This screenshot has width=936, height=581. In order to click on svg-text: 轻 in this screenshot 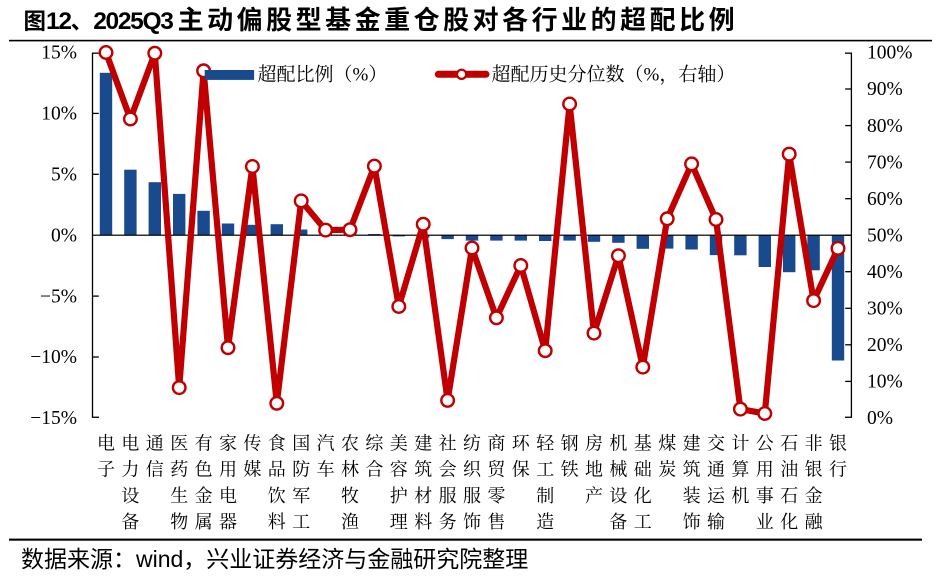, I will do `click(545, 444)`.